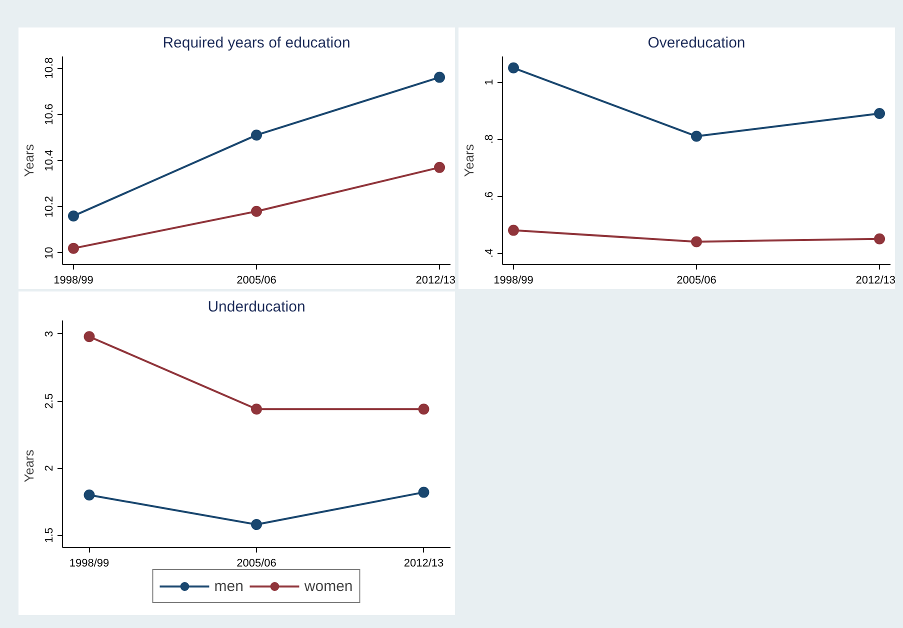 Image resolution: width=903 pixels, height=628 pixels. I want to click on chart-title: Required years of education, so click(256, 43).